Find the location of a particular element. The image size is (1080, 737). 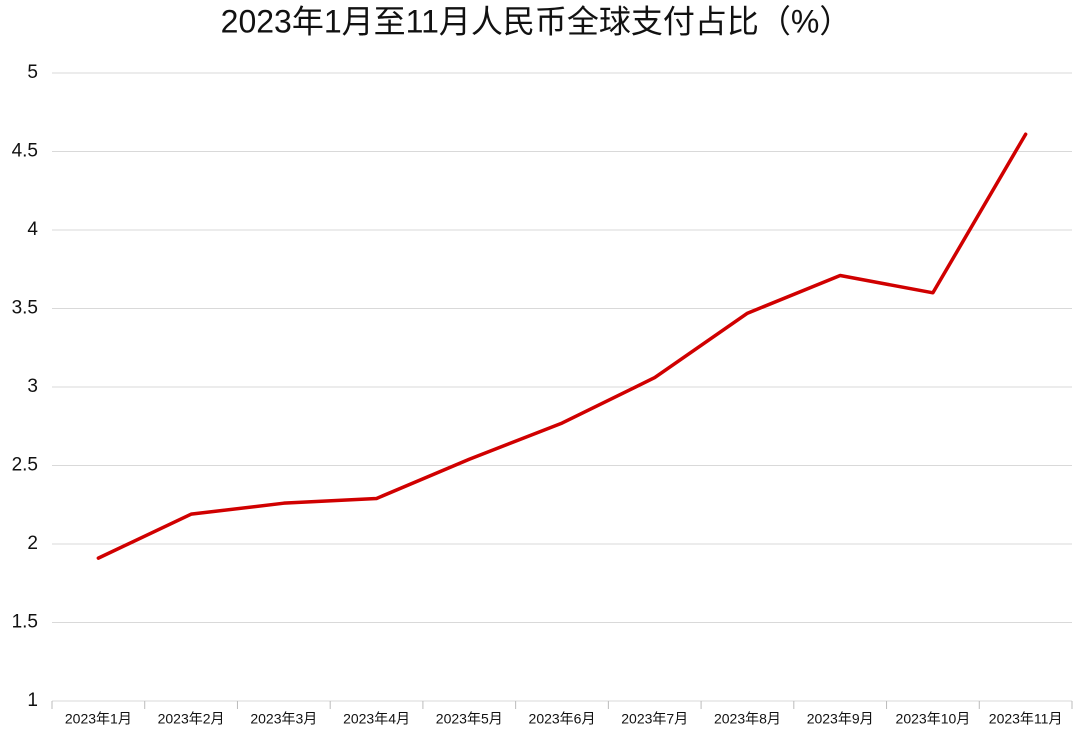

x-tick-label: 2023年7月 is located at coordinates (654, 719).